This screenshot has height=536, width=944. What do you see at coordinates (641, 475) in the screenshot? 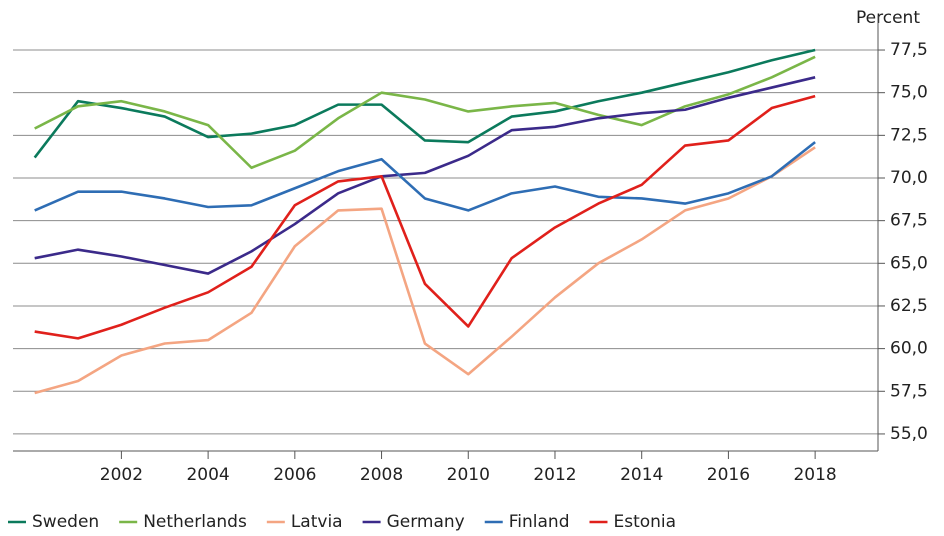
I see `x-tick-label: 2014` at bounding box center [641, 475].